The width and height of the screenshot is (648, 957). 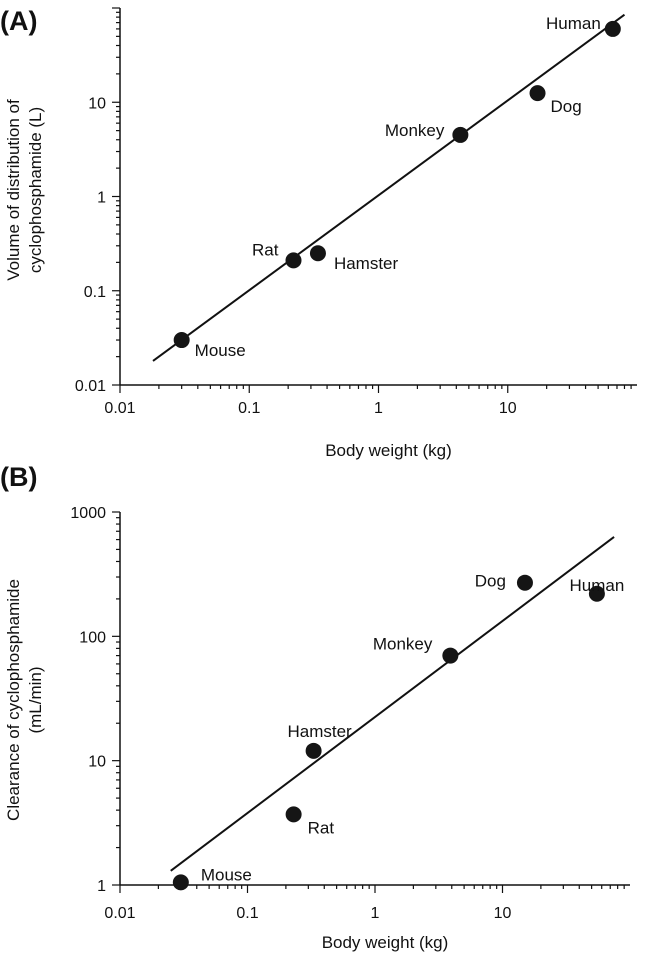 I want to click on y-tick-label: 0.1, so click(x=95, y=292).